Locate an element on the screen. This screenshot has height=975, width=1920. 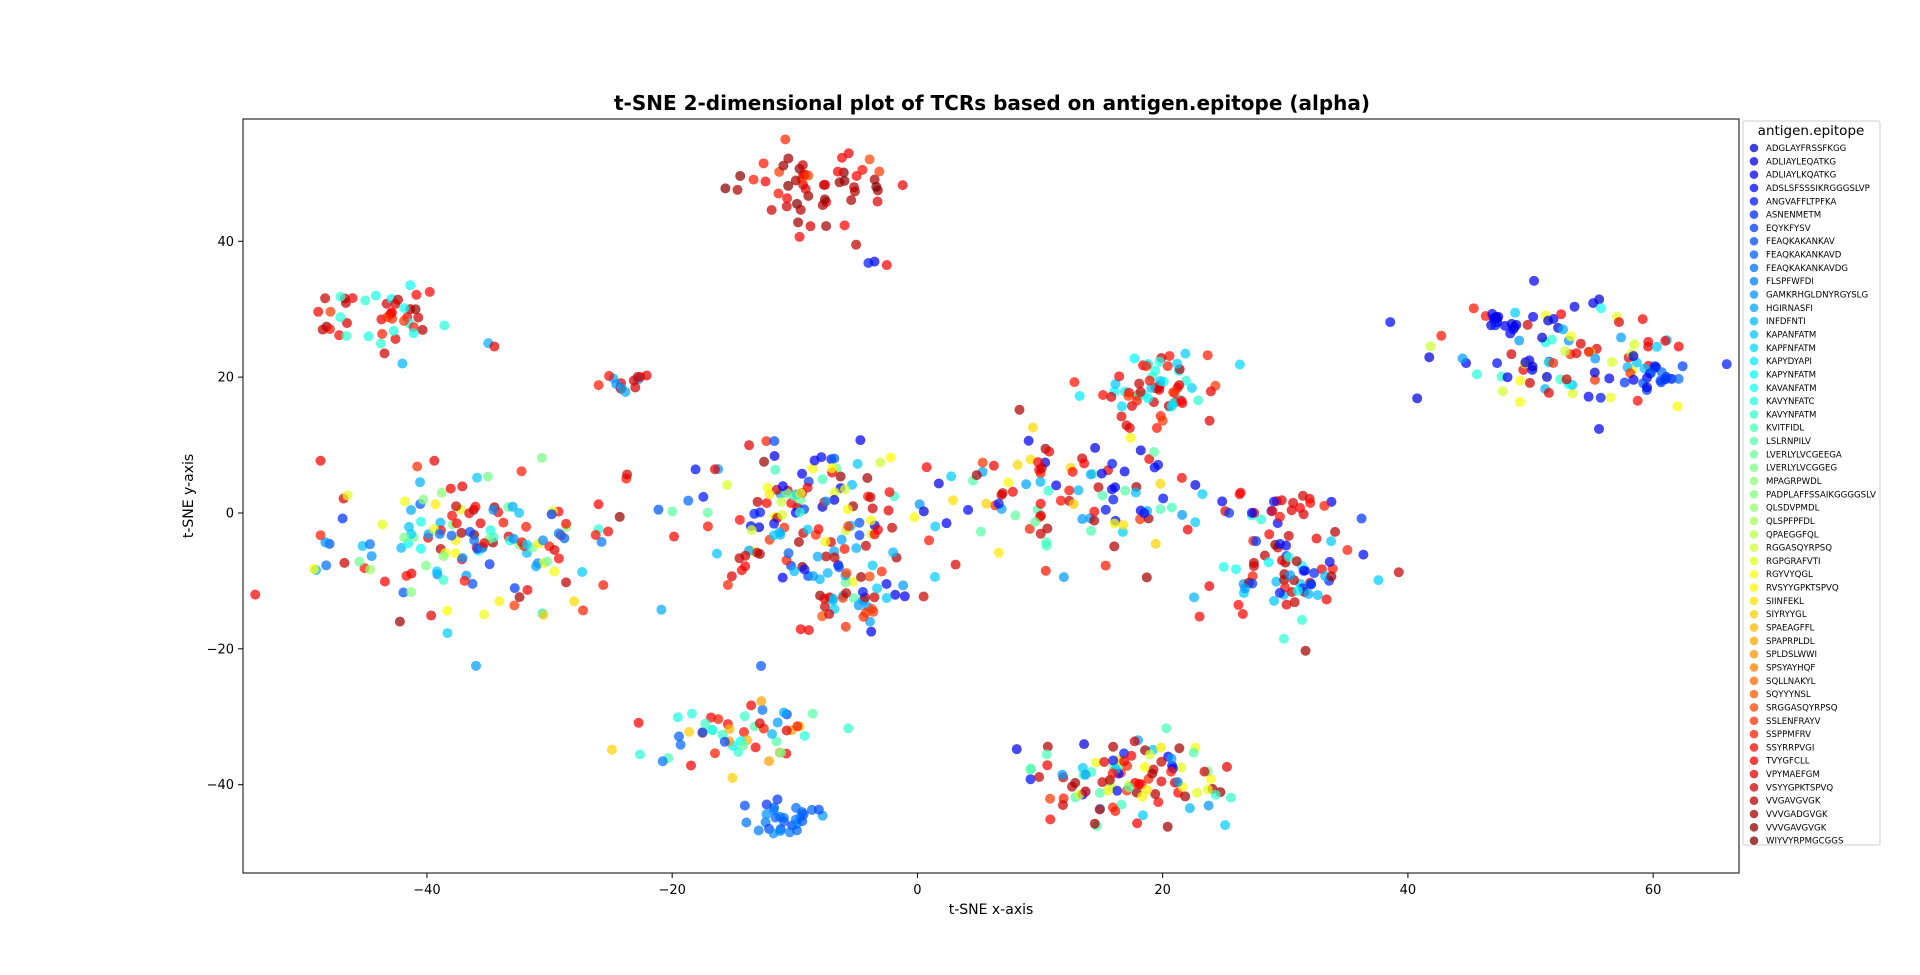
legend-label: VVVGAVGVGK is located at coordinates (1796, 828).